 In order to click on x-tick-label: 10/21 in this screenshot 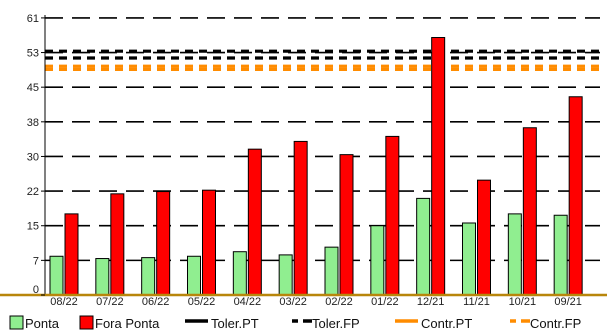, I will do `click(523, 302)`.